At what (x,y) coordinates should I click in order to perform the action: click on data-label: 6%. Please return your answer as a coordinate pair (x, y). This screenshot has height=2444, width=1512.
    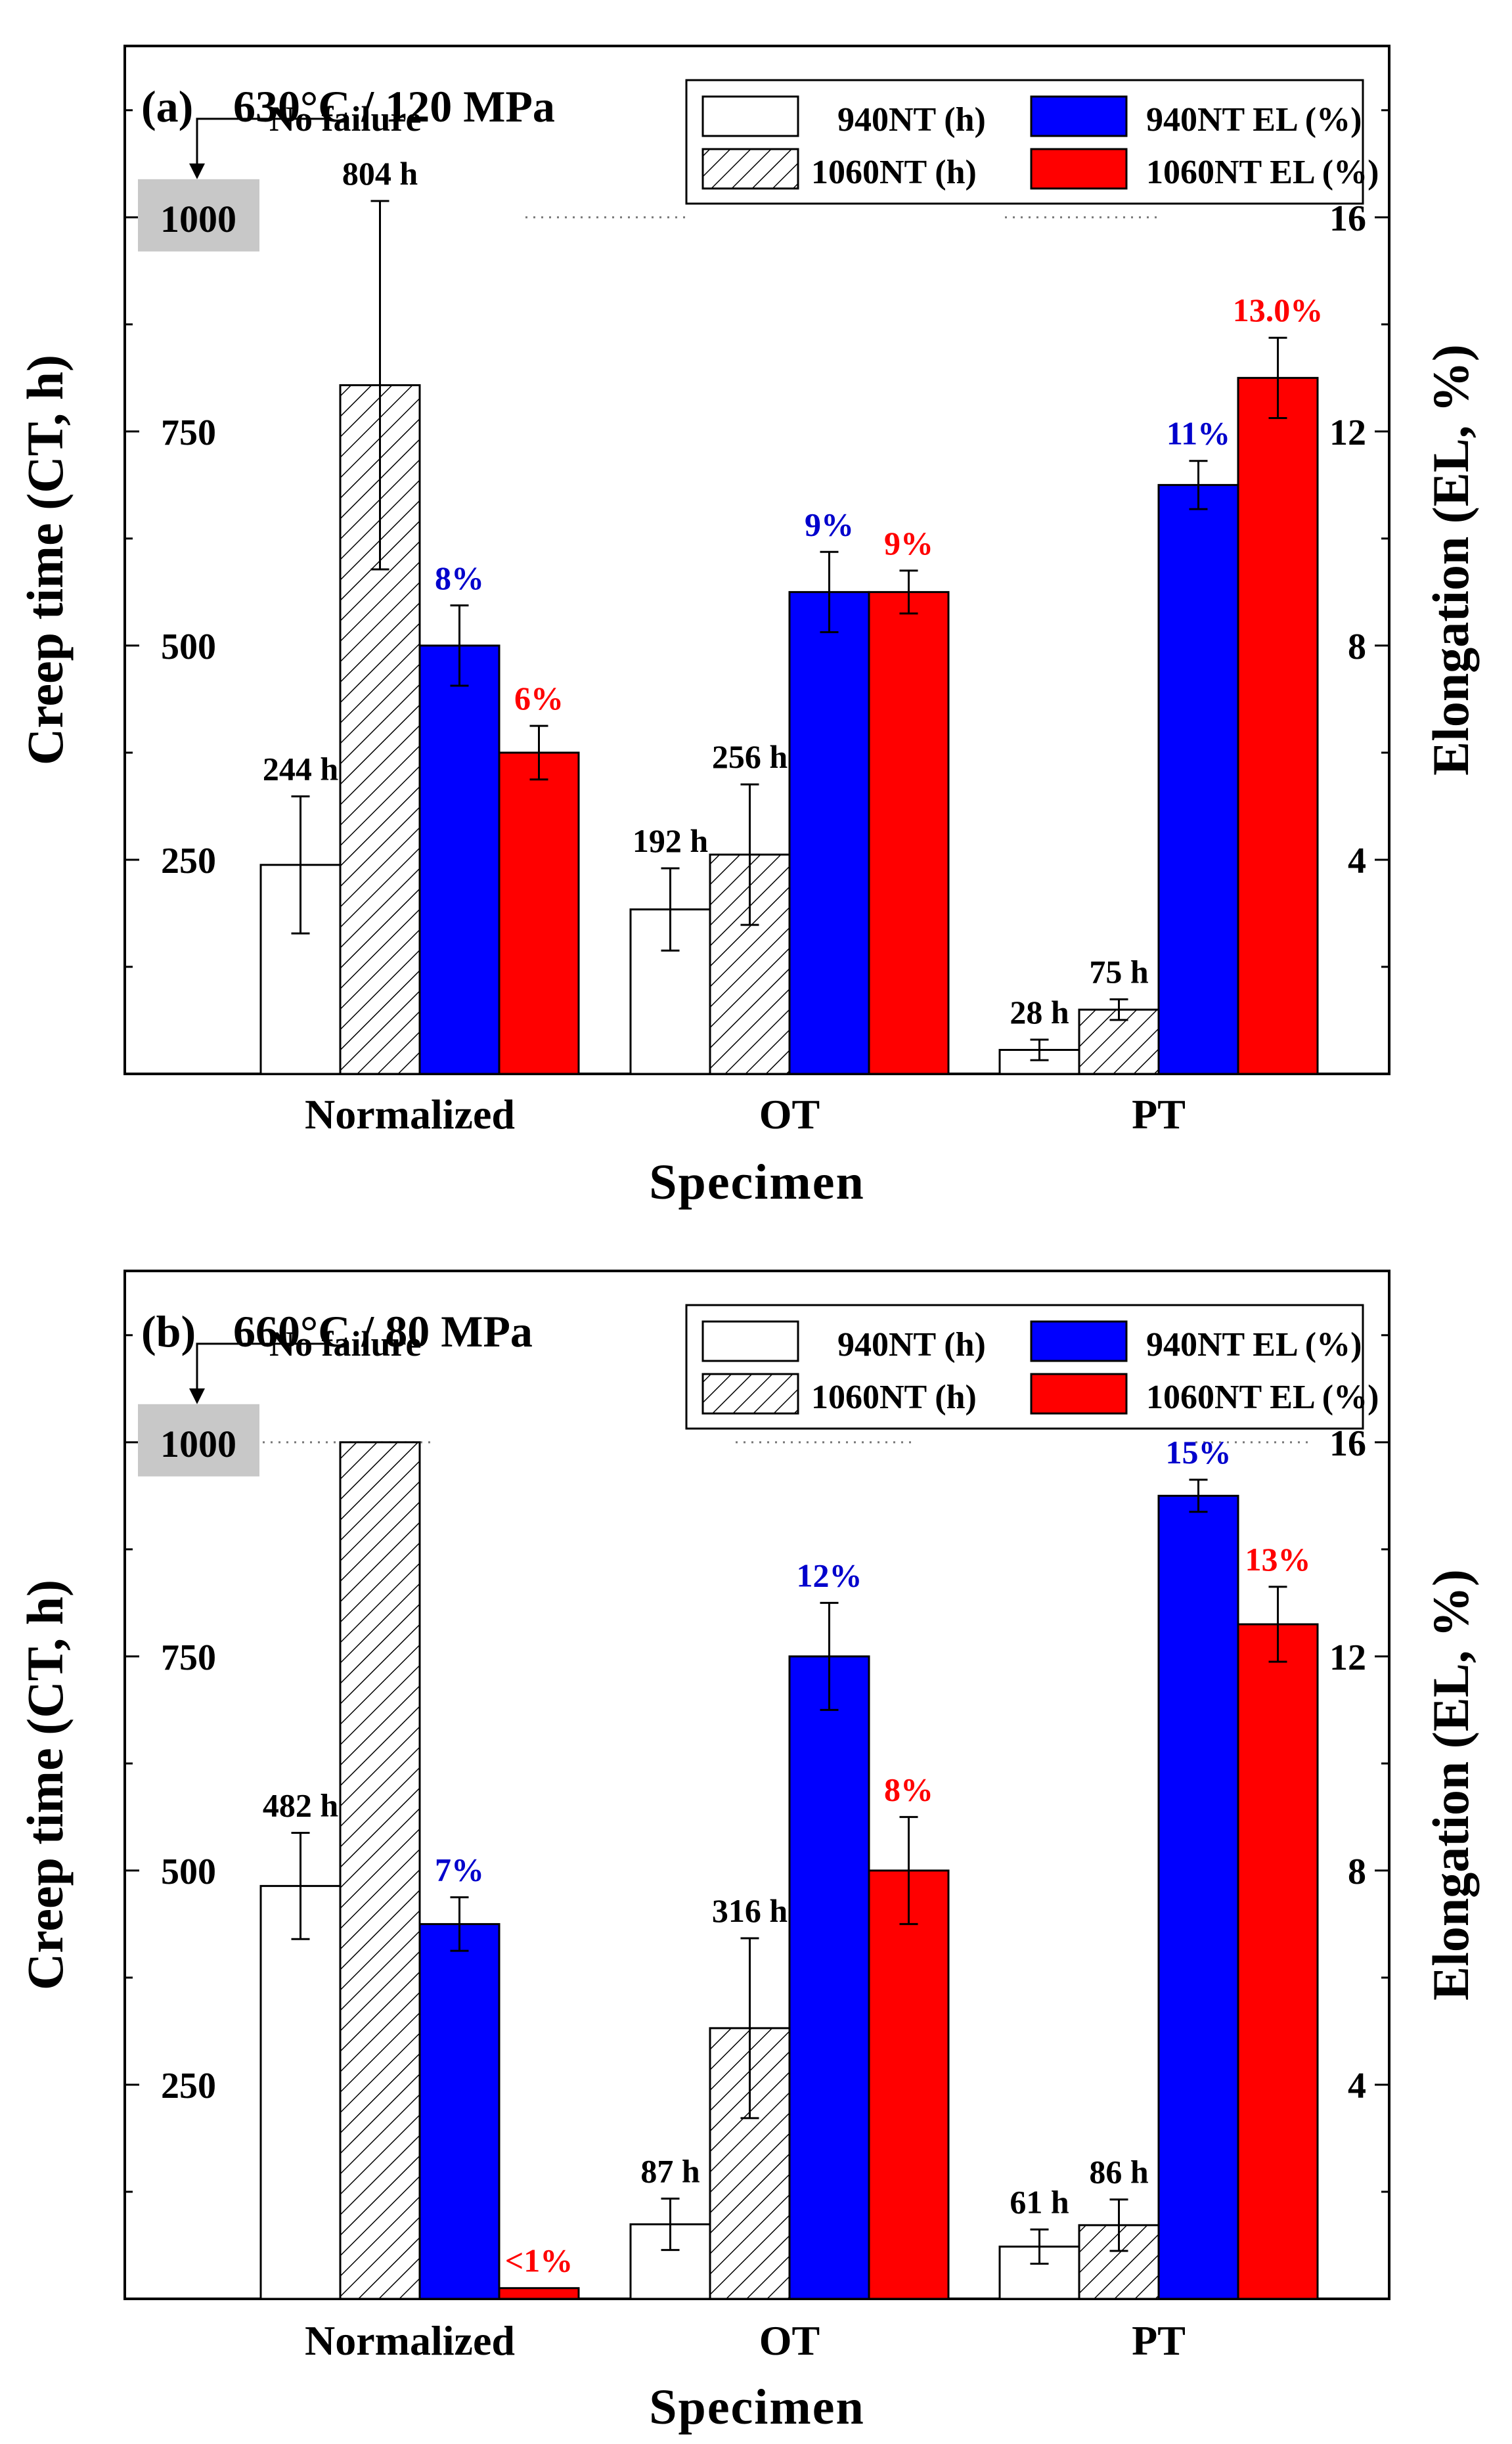
    Looking at the image, I should click on (539, 699).